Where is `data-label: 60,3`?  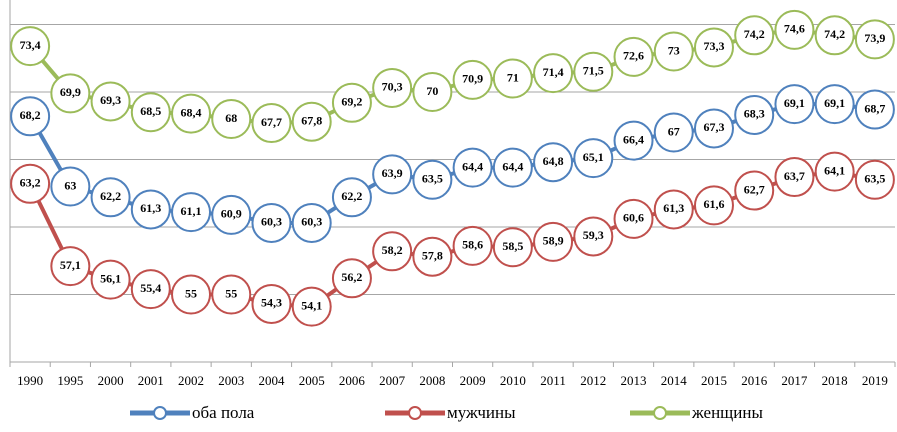 data-label: 60,3 is located at coordinates (311, 222).